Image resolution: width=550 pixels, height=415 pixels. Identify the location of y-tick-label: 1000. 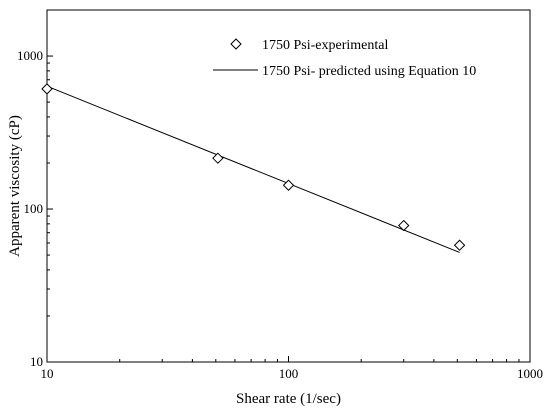
(30, 55).